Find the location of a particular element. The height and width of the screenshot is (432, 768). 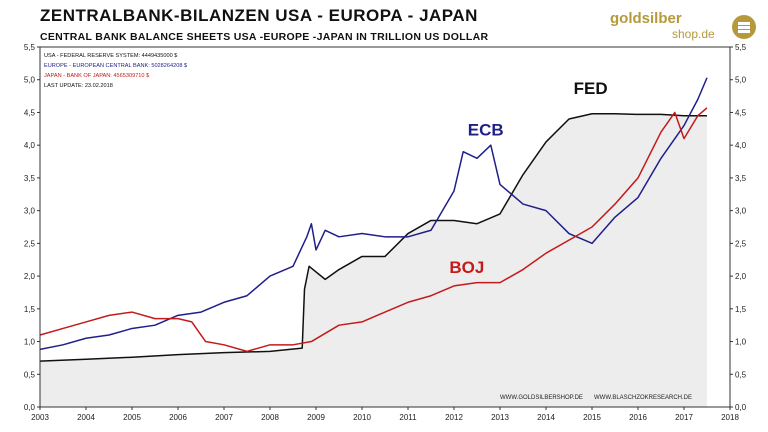

y-tick-label-right: 4,5 is located at coordinates (741, 112).